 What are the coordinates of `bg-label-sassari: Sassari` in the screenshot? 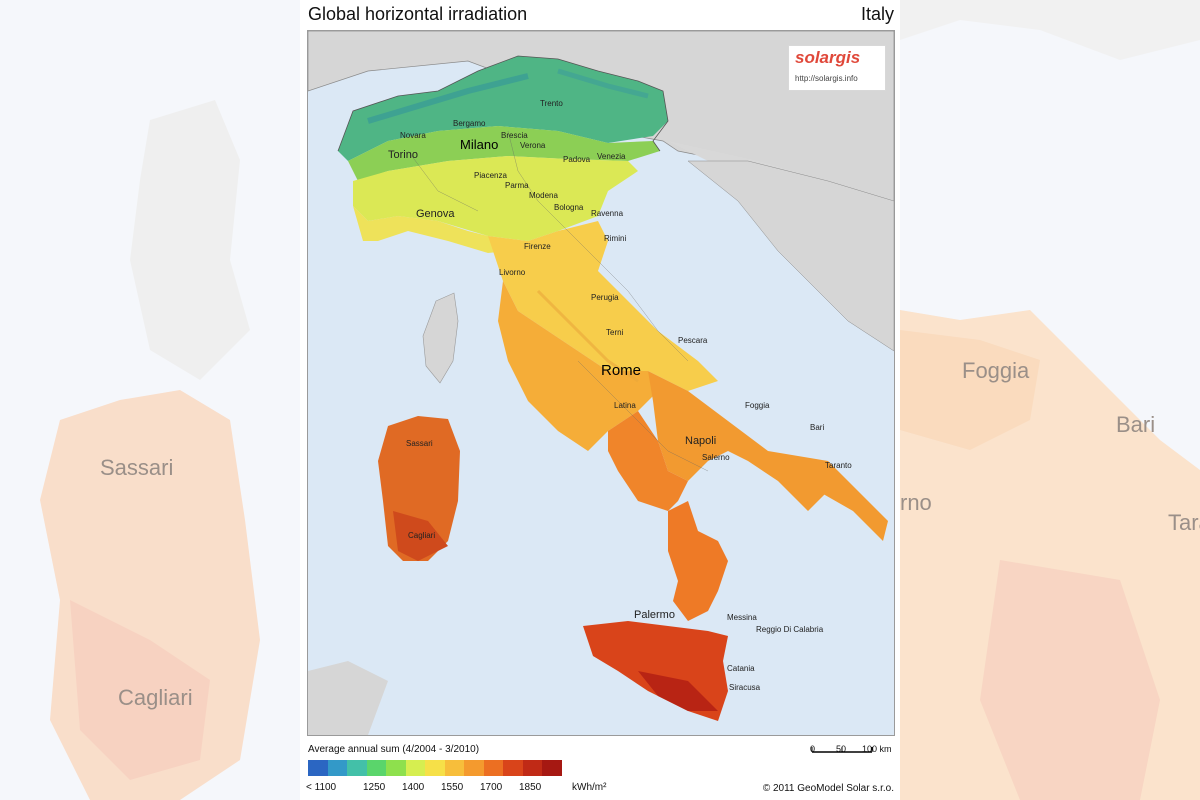 It's located at (137, 467).